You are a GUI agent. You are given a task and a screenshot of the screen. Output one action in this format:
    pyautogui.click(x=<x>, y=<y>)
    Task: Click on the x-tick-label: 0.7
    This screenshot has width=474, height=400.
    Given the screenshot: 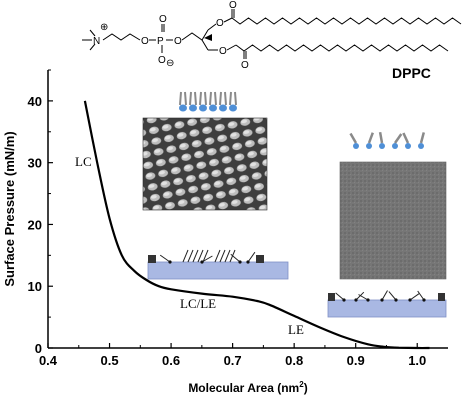 What is the action you would take?
    pyautogui.click(x=233, y=360)
    